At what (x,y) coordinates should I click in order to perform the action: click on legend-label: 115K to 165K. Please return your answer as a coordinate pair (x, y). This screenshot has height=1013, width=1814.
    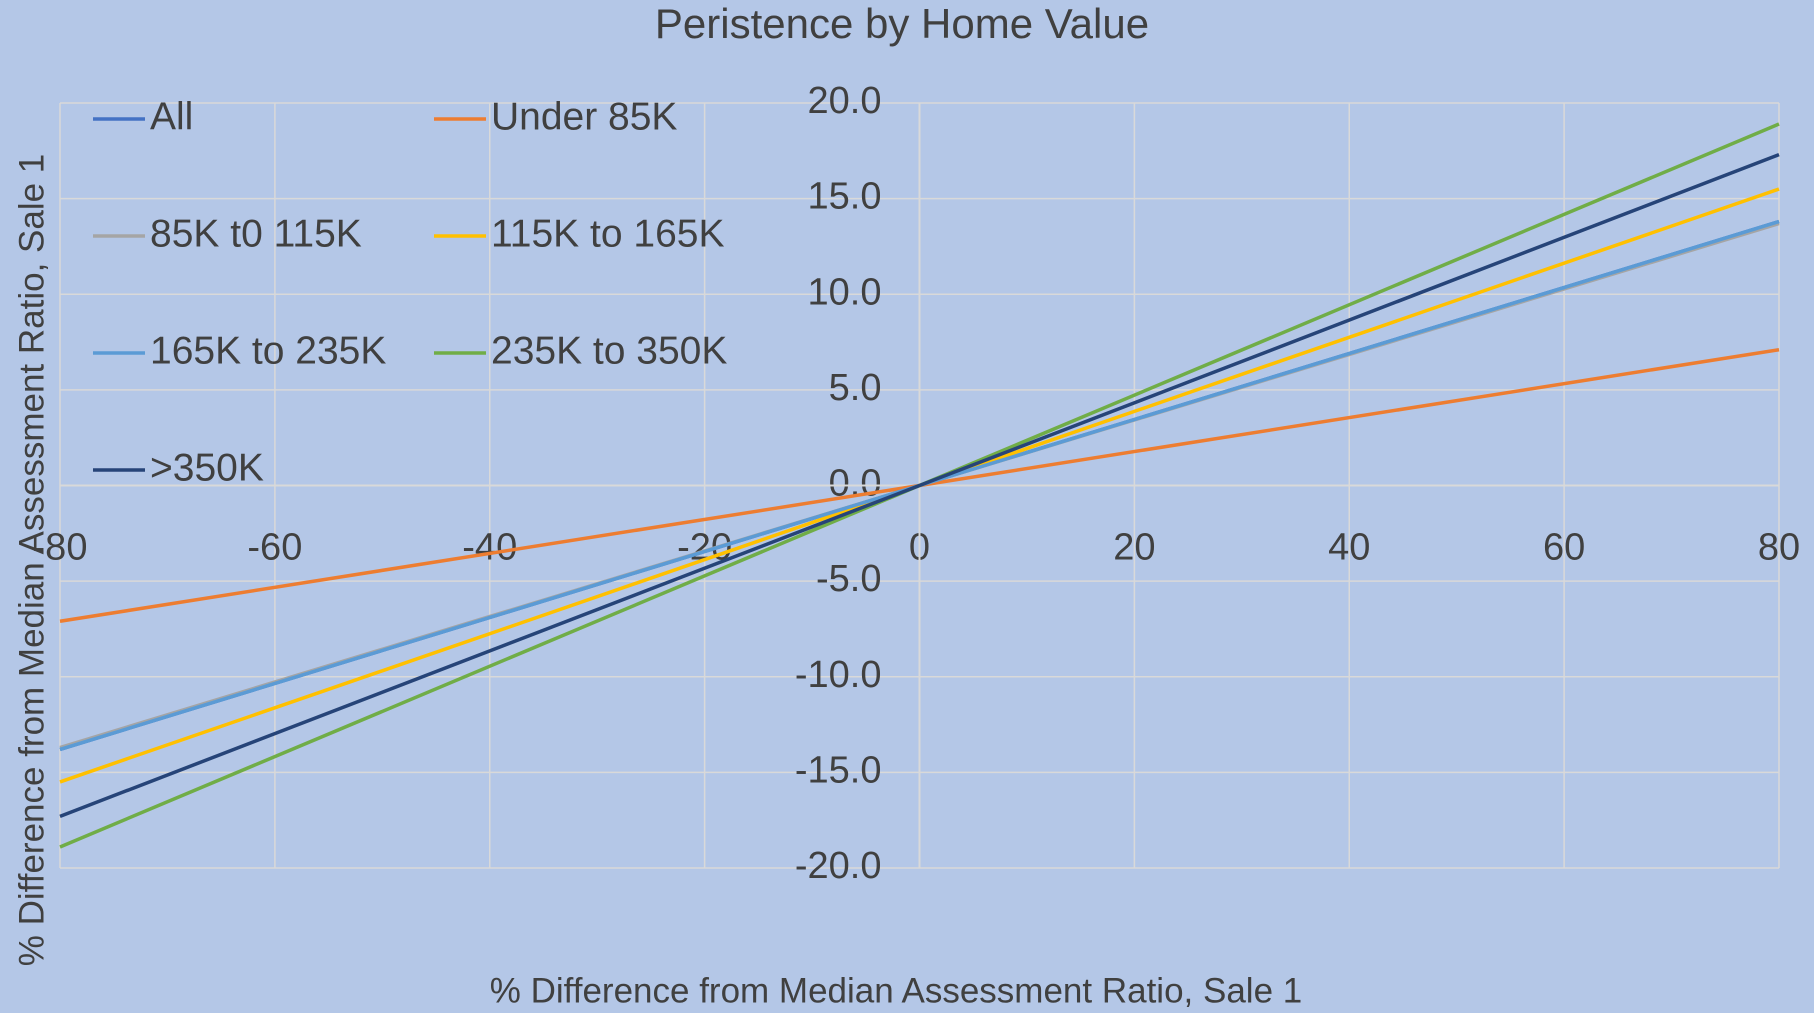
    Looking at the image, I should click on (607, 233).